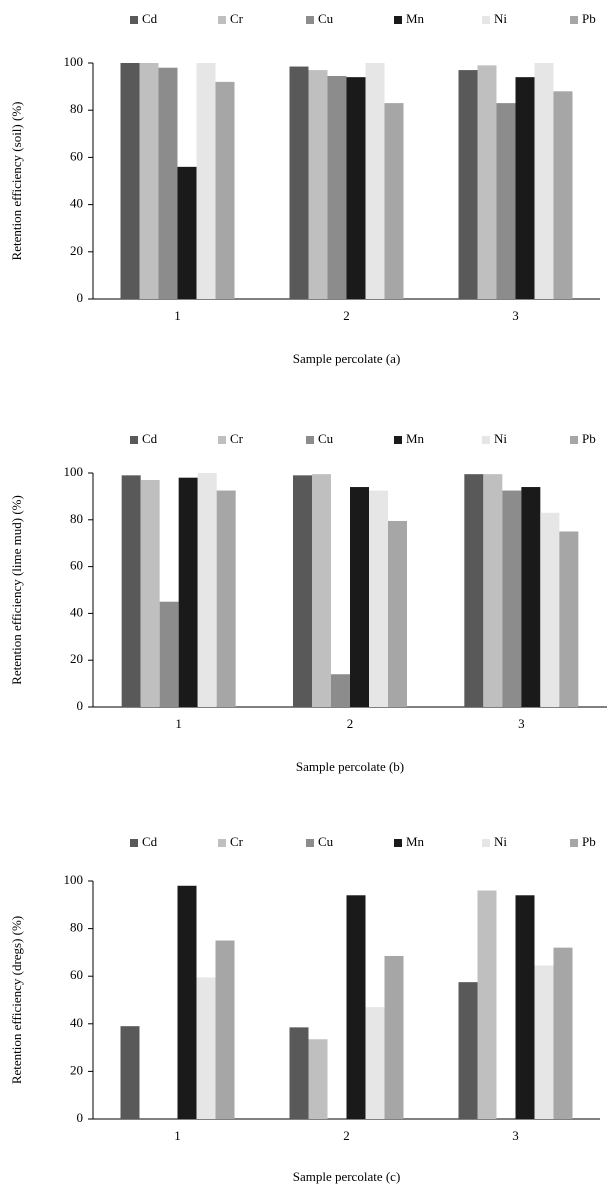 Image resolution: width=609 pixels, height=1190 pixels. What do you see at coordinates (16, 1000) in the screenshot?
I see `y-axis-label: Retention efficiency (dregs) (%)` at bounding box center [16, 1000].